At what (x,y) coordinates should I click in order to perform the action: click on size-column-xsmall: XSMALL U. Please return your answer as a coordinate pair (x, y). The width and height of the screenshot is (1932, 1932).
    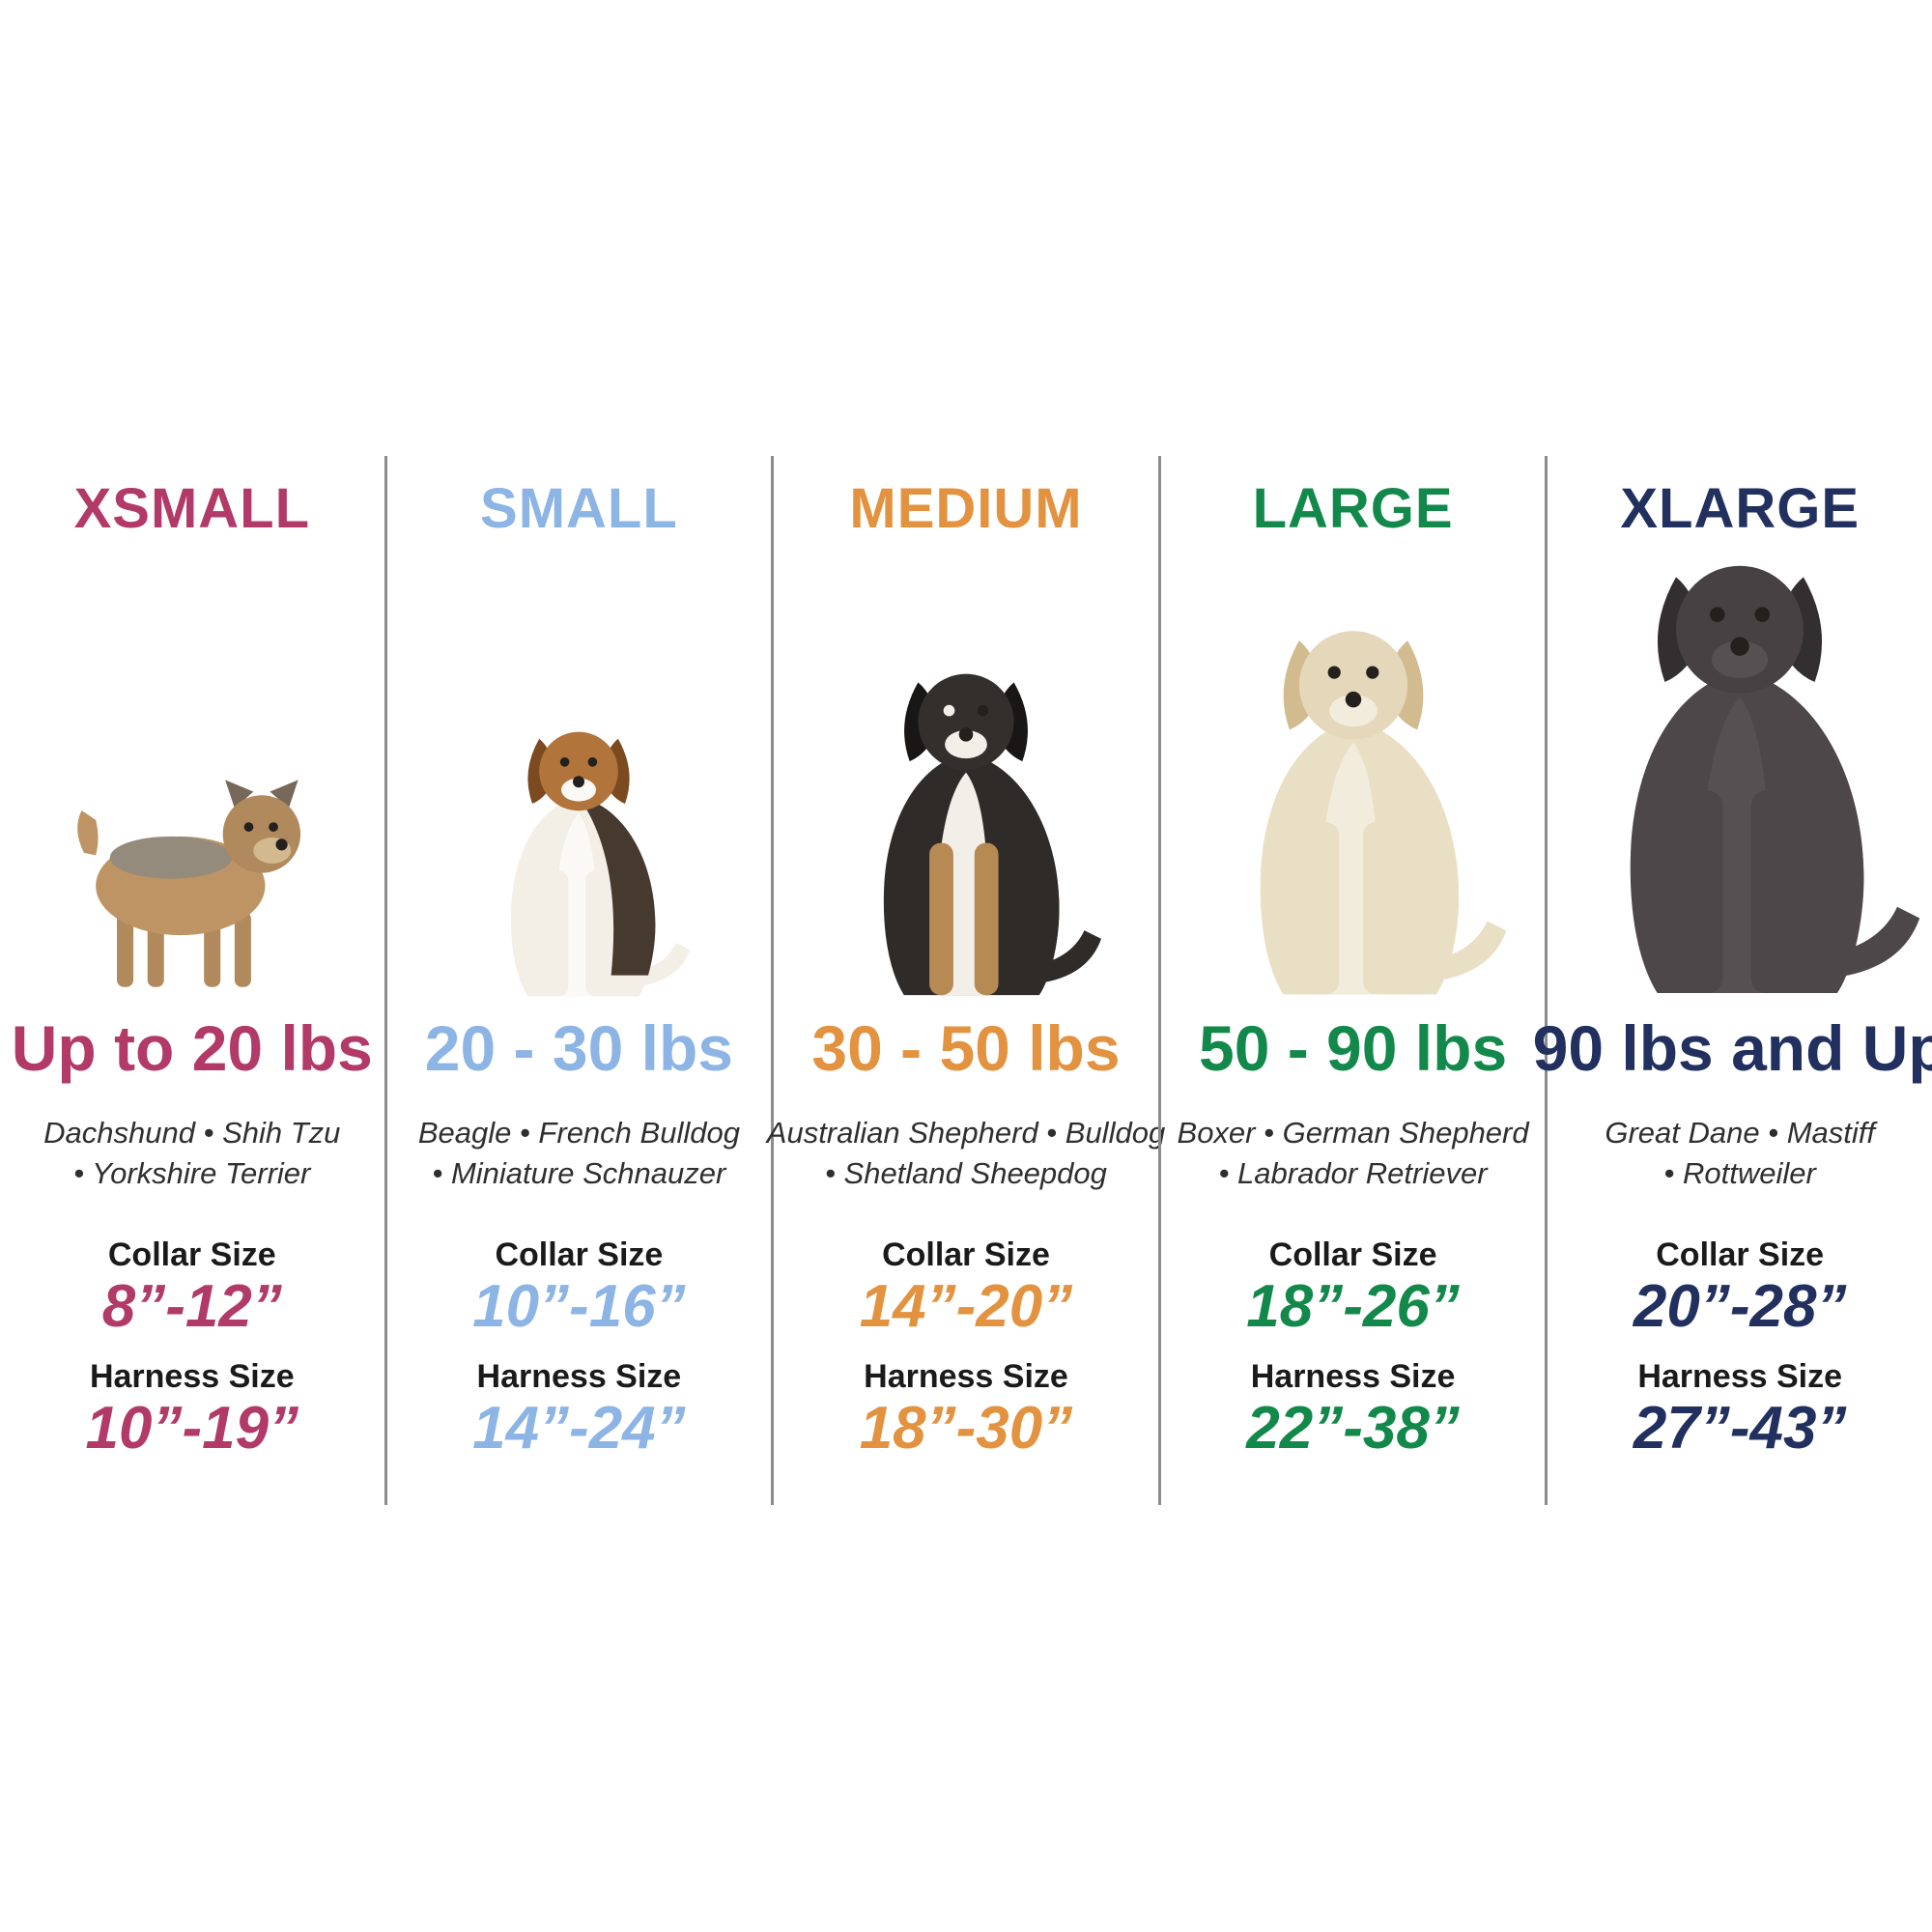
    Looking at the image, I should click on (192, 980).